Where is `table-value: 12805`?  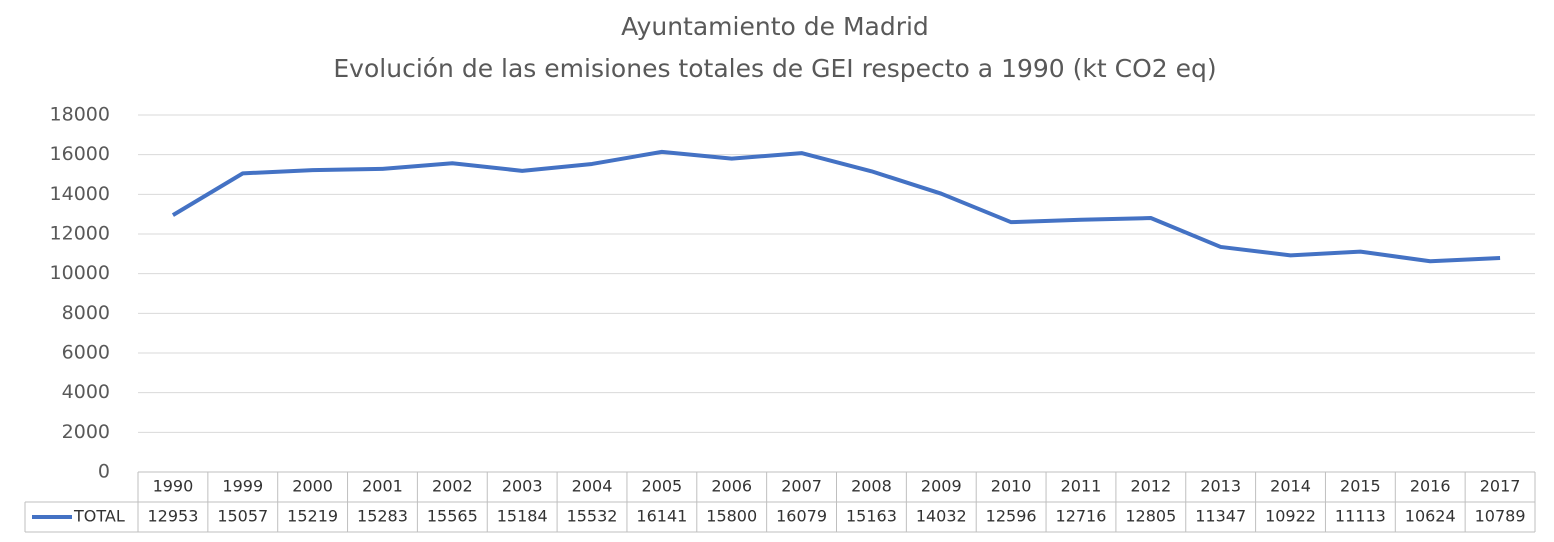 table-value: 12805 is located at coordinates (1150, 516).